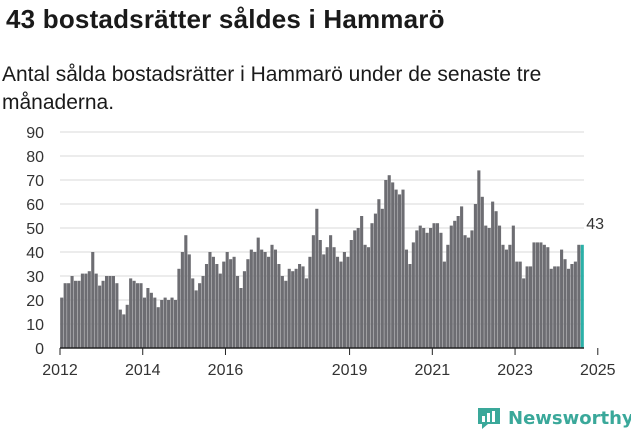 This screenshot has height=439, width=631. I want to click on x-tick-label: 2016, so click(226, 370).